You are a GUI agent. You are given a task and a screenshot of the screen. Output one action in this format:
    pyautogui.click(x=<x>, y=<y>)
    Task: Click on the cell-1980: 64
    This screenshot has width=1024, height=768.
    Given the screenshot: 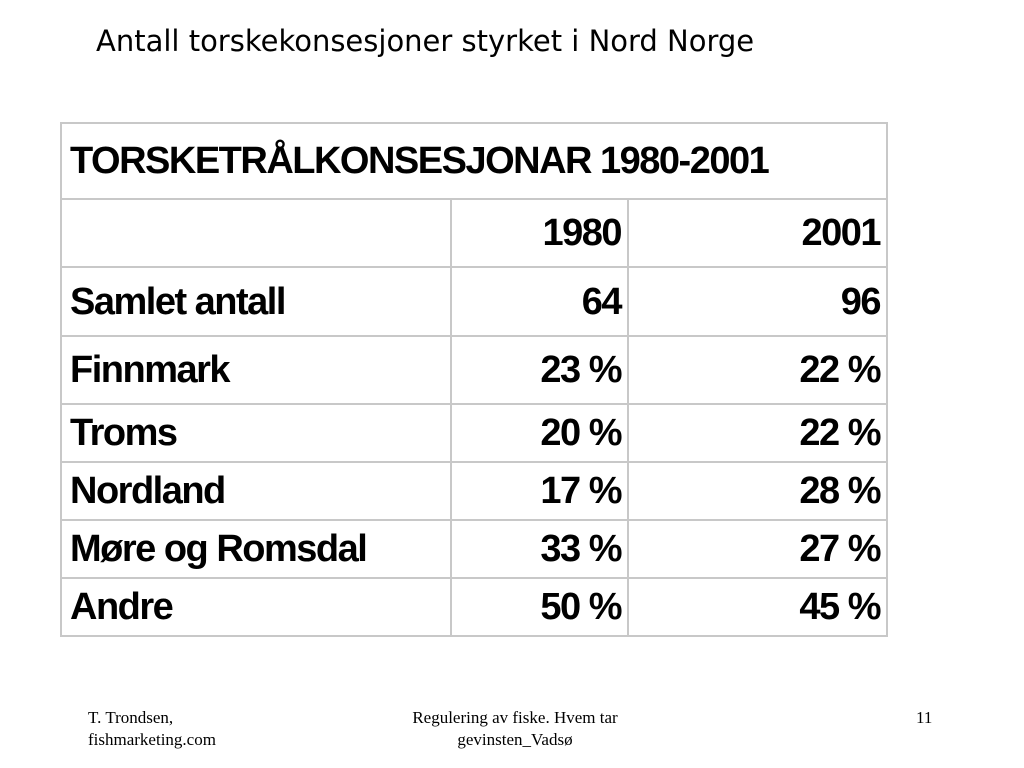 What is the action you would take?
    pyautogui.click(x=539, y=301)
    